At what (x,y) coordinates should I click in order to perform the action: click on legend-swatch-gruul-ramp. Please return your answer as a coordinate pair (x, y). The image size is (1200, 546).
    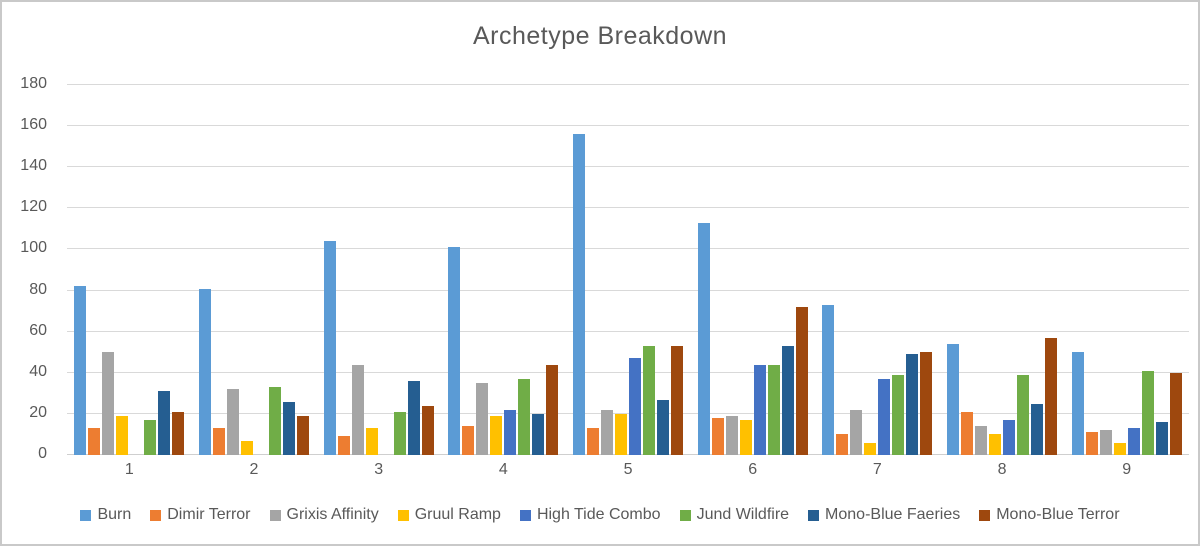
    Looking at the image, I should click on (403, 515).